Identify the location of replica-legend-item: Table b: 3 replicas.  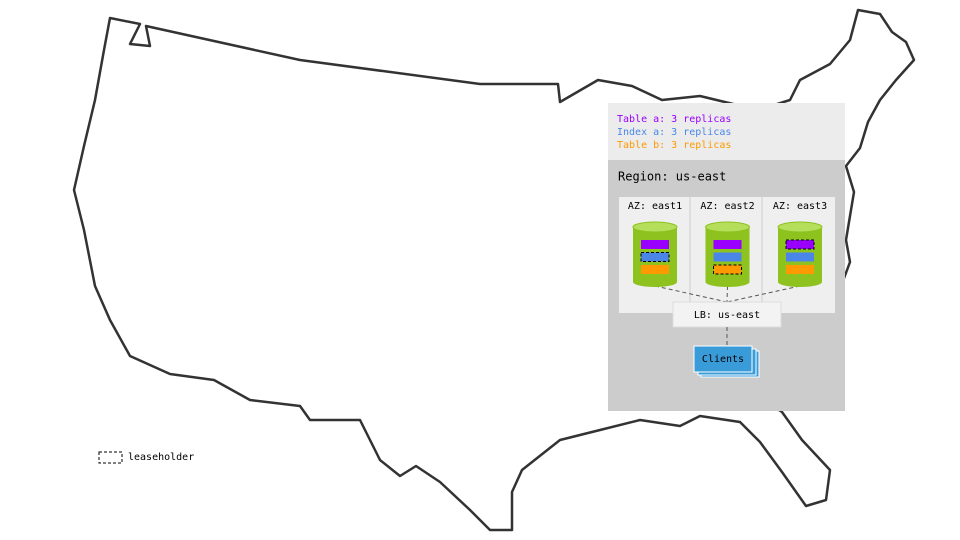
(674, 145).